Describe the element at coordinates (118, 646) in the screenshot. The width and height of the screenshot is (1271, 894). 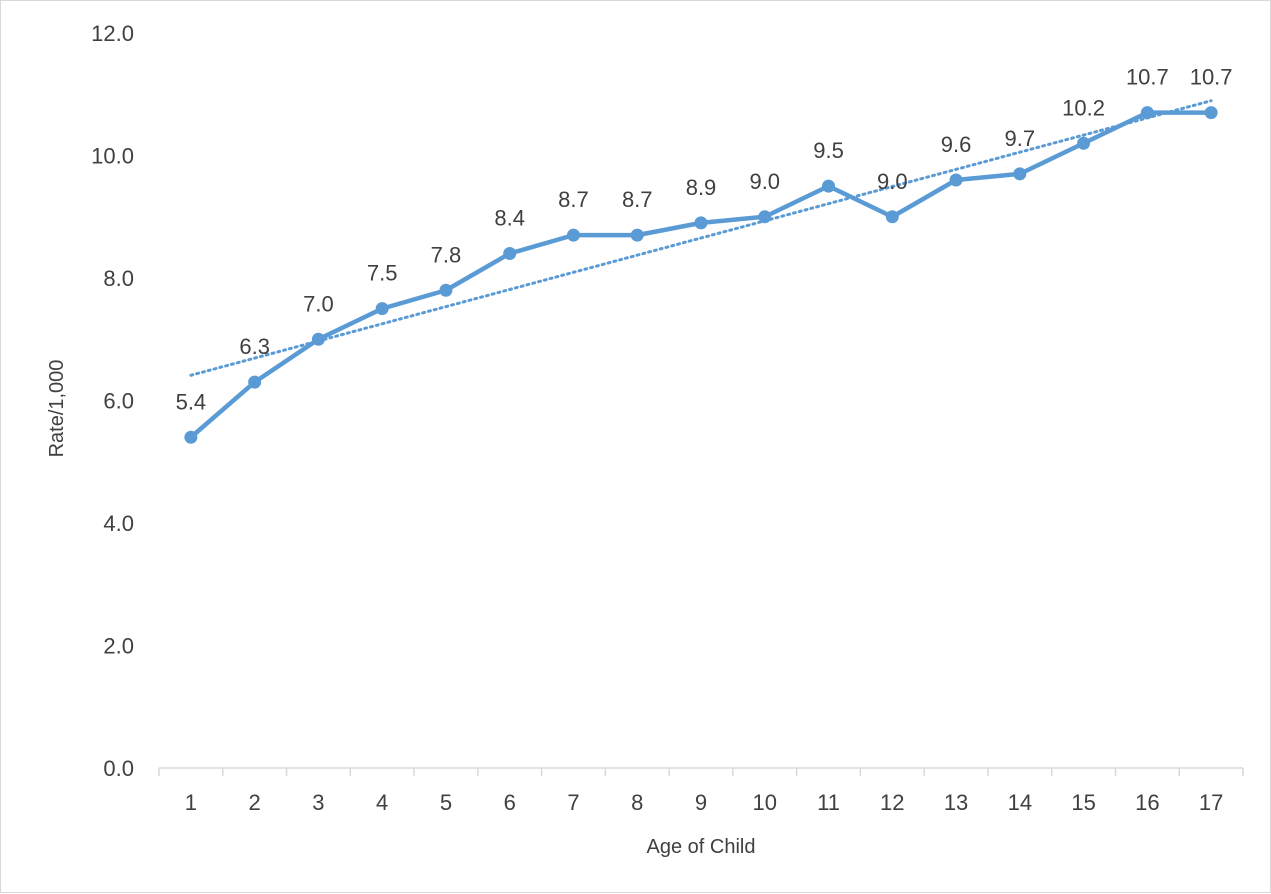
I see `y-tick-label: 2.0` at that location.